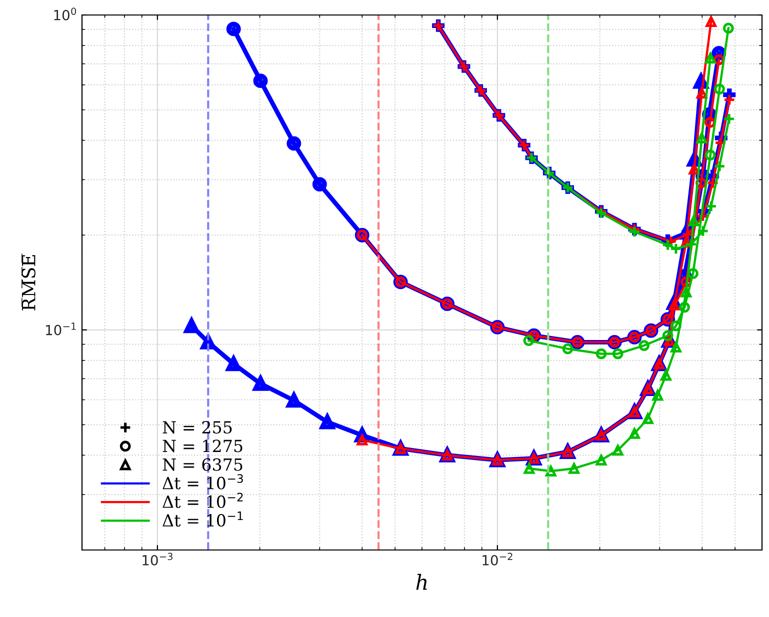  Describe the element at coordinates (497, 559) in the screenshot. I see `x-tick-label: 10$^{−2}$` at that location.